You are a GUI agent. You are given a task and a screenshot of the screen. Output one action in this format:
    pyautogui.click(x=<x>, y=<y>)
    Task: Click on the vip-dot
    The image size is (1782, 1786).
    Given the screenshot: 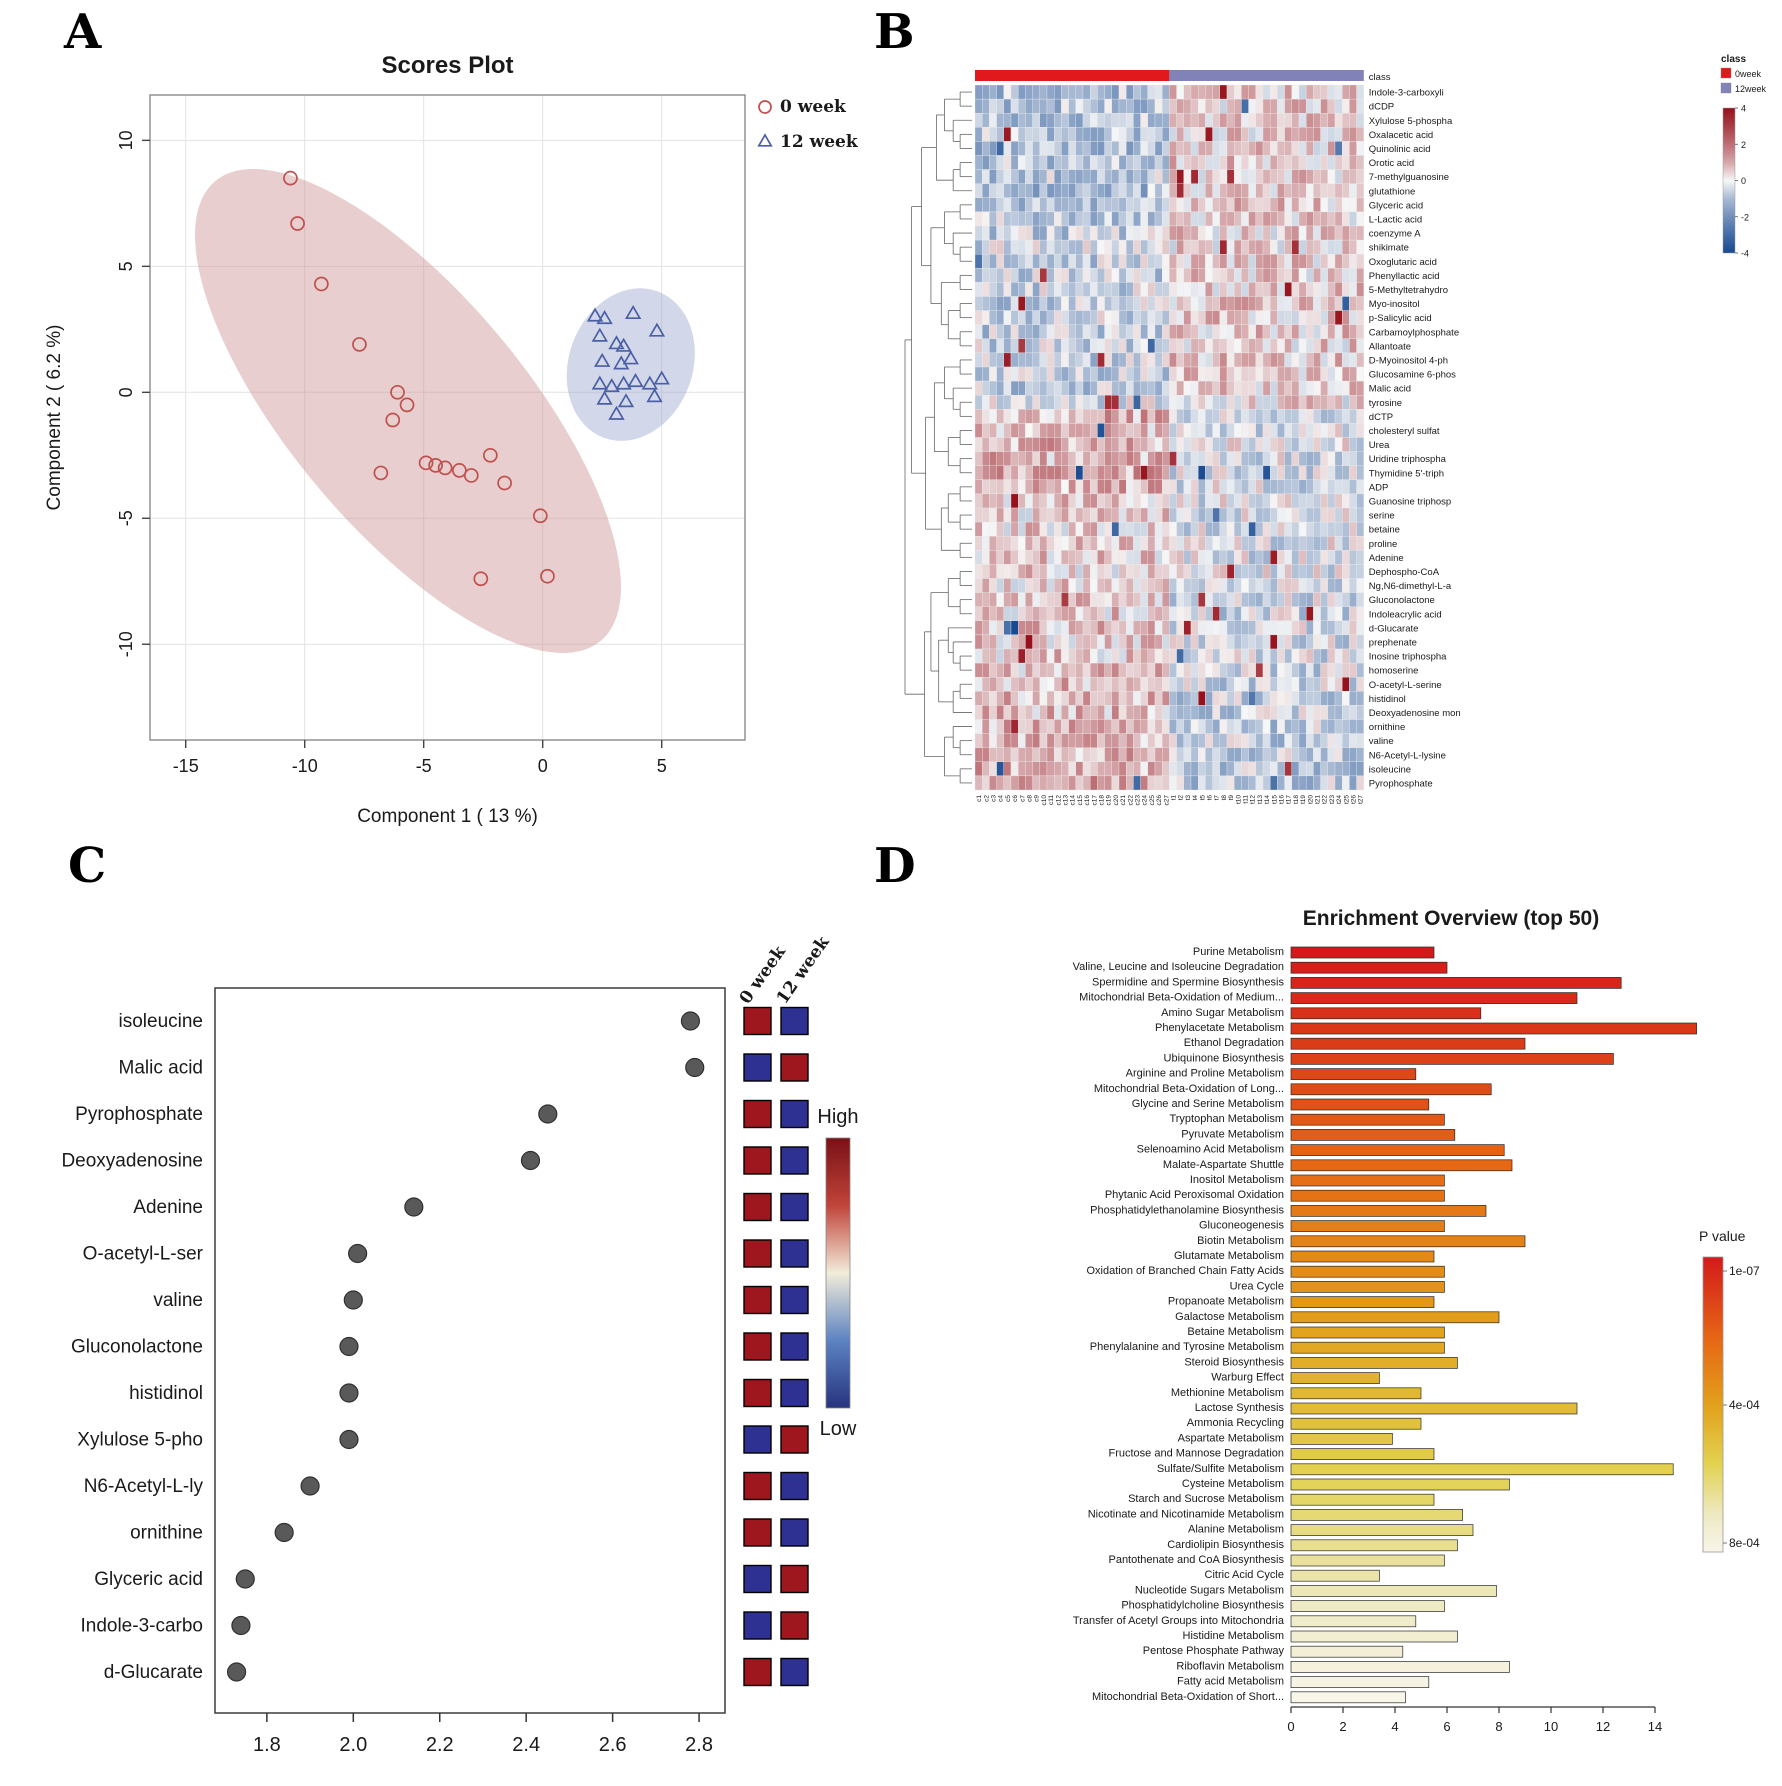 What is the action you would take?
    pyautogui.click(x=349, y=1439)
    